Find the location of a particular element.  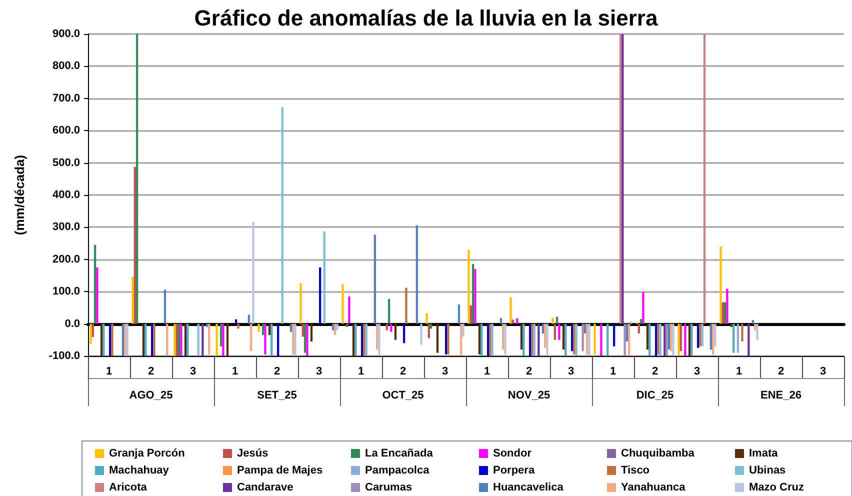

legend-label: Imata is located at coordinates (764, 454).